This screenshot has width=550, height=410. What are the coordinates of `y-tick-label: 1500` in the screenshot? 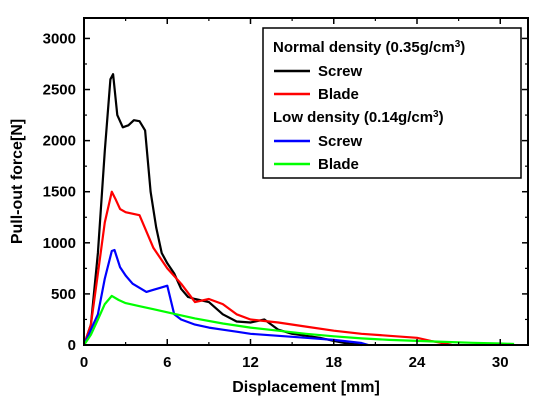 It's located at (59, 192).